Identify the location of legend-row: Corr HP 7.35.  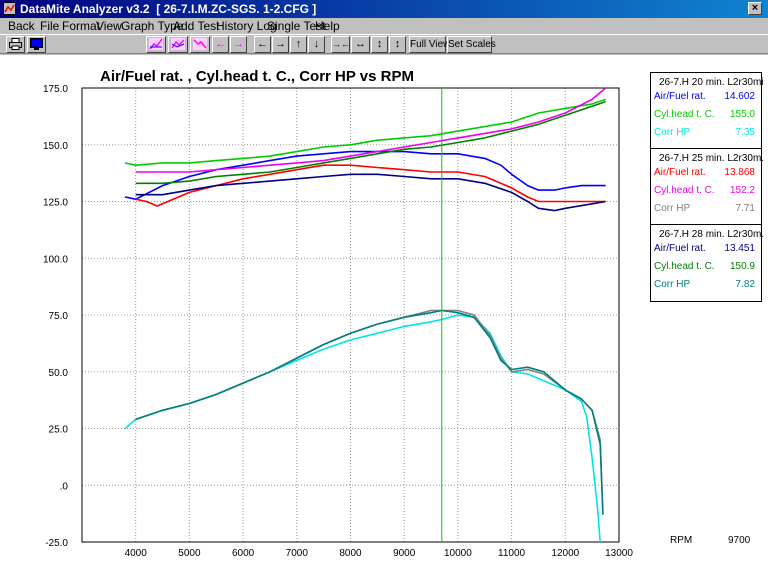
(706, 133).